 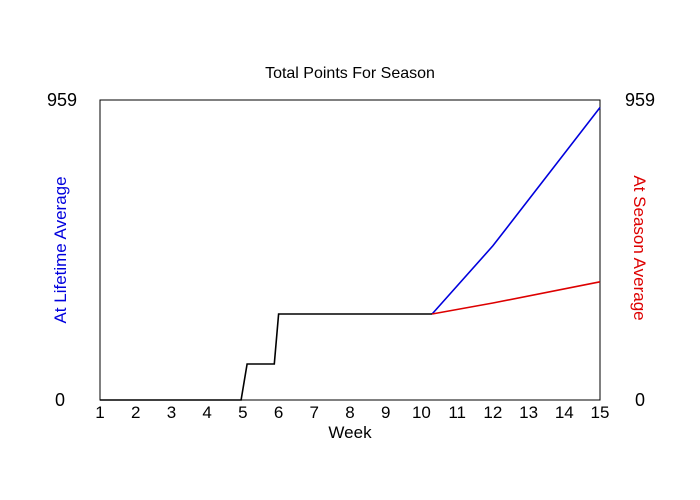 What do you see at coordinates (492, 412) in the screenshot?
I see `x-tick-label: 12` at bounding box center [492, 412].